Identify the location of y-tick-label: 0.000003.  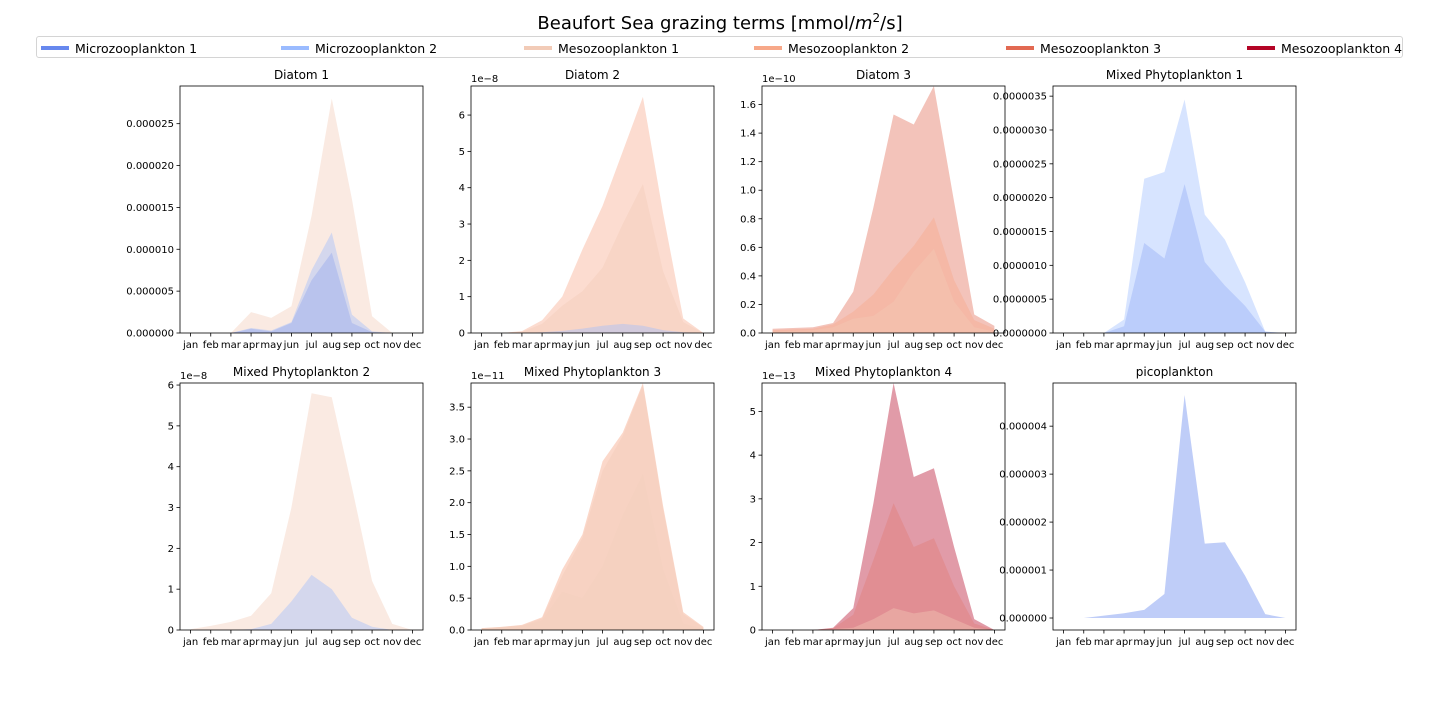
(1023, 475).